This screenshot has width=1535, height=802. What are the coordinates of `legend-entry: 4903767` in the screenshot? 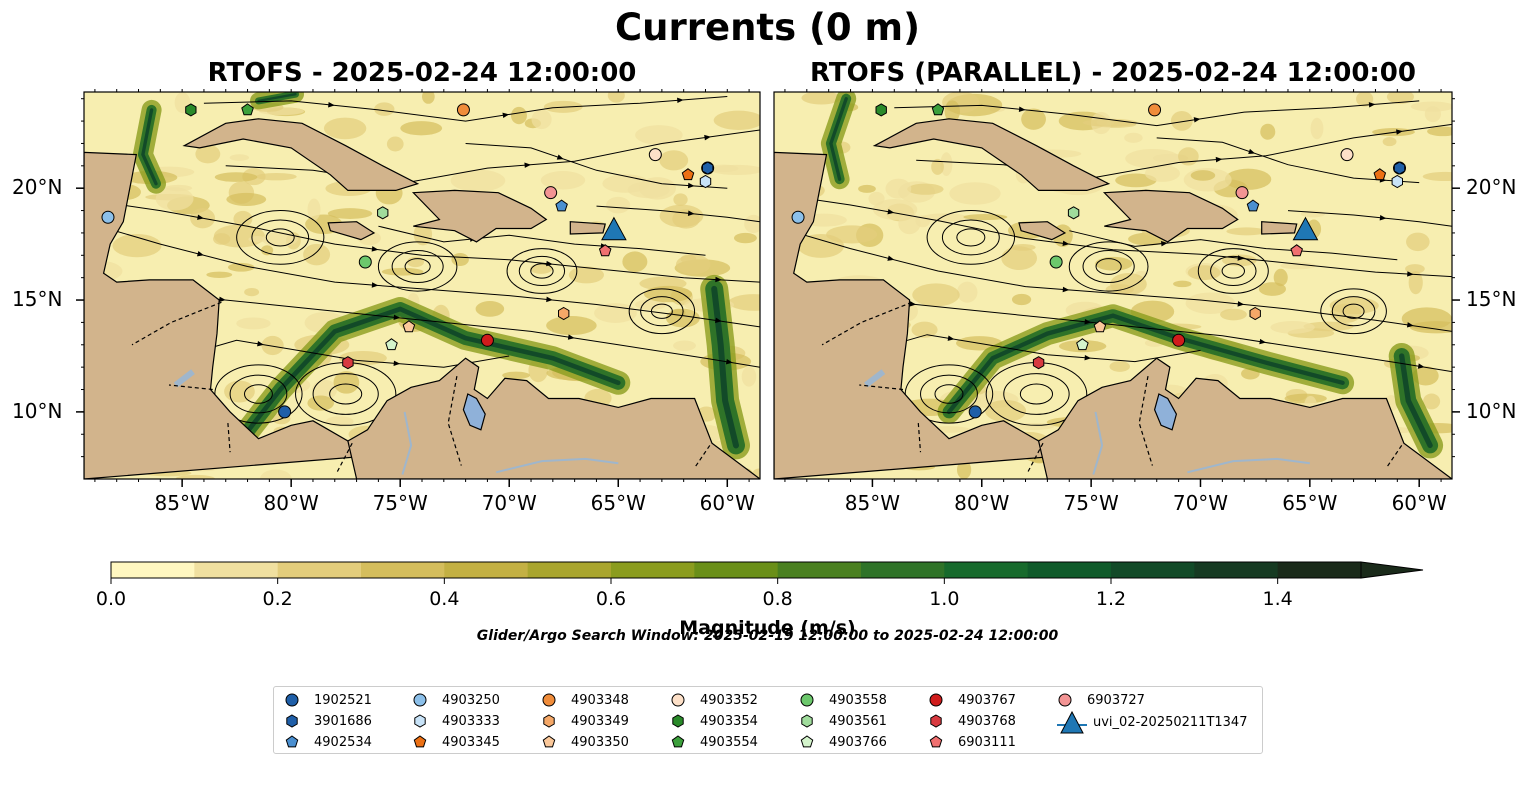 It's located at (972, 700).